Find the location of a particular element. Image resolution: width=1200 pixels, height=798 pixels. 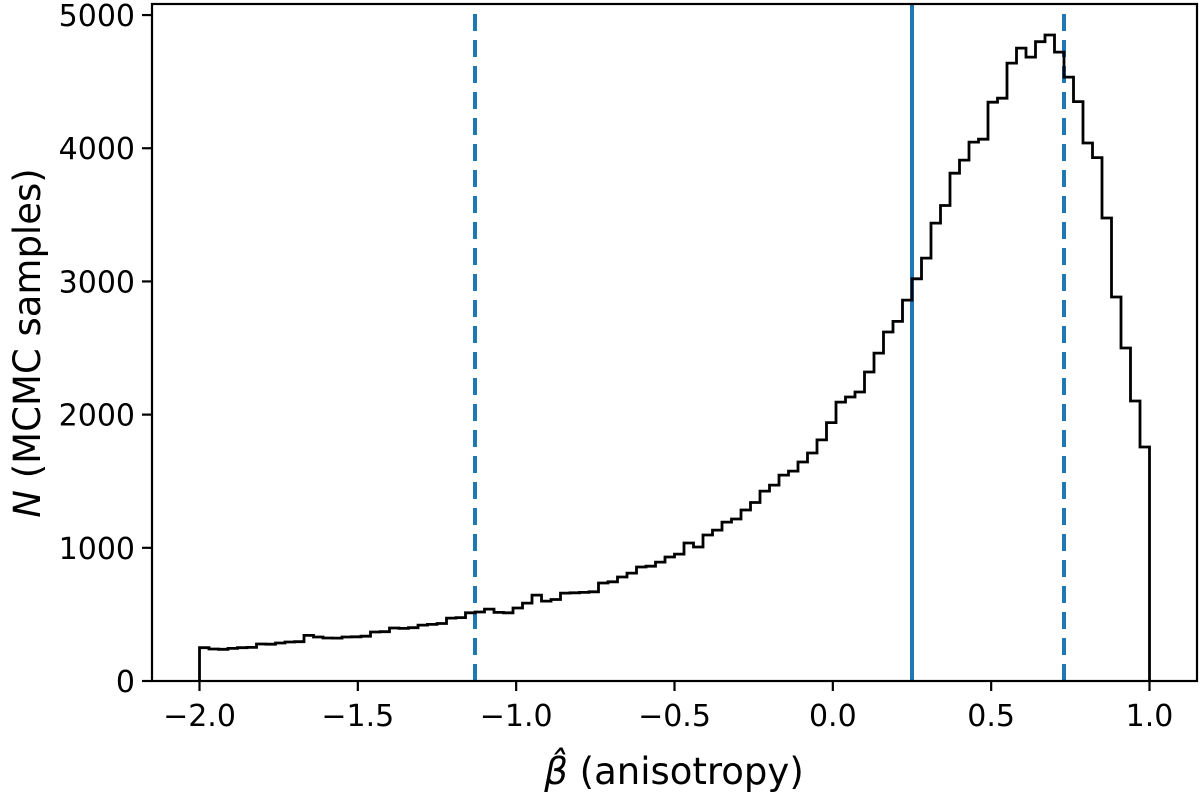

x-tick-label: −2.0 is located at coordinates (199, 716).